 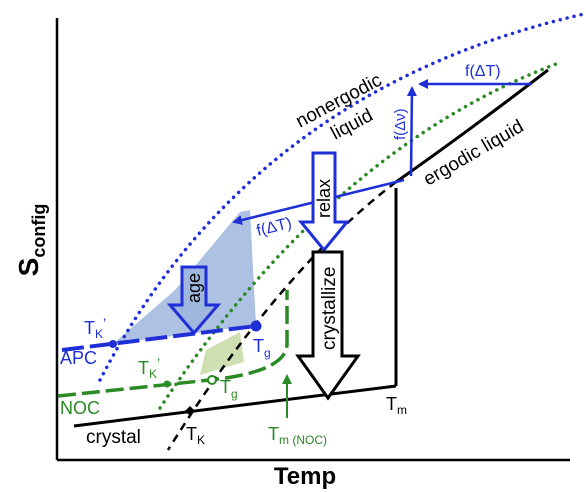 I want to click on tk-prime-apc-label: TK’, so click(x=95, y=328).